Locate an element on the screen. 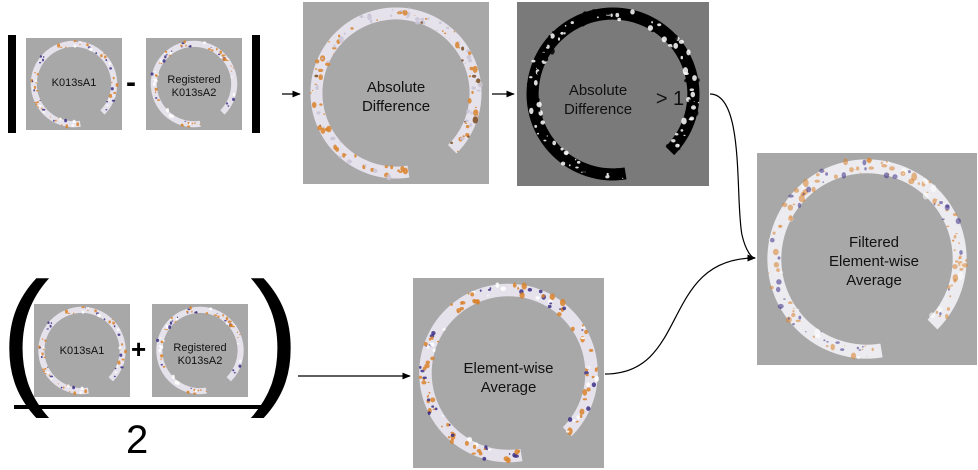 The height and width of the screenshot is (470, 978). filtered-average-image: Filtered Element-wise Average is located at coordinates (867, 259).